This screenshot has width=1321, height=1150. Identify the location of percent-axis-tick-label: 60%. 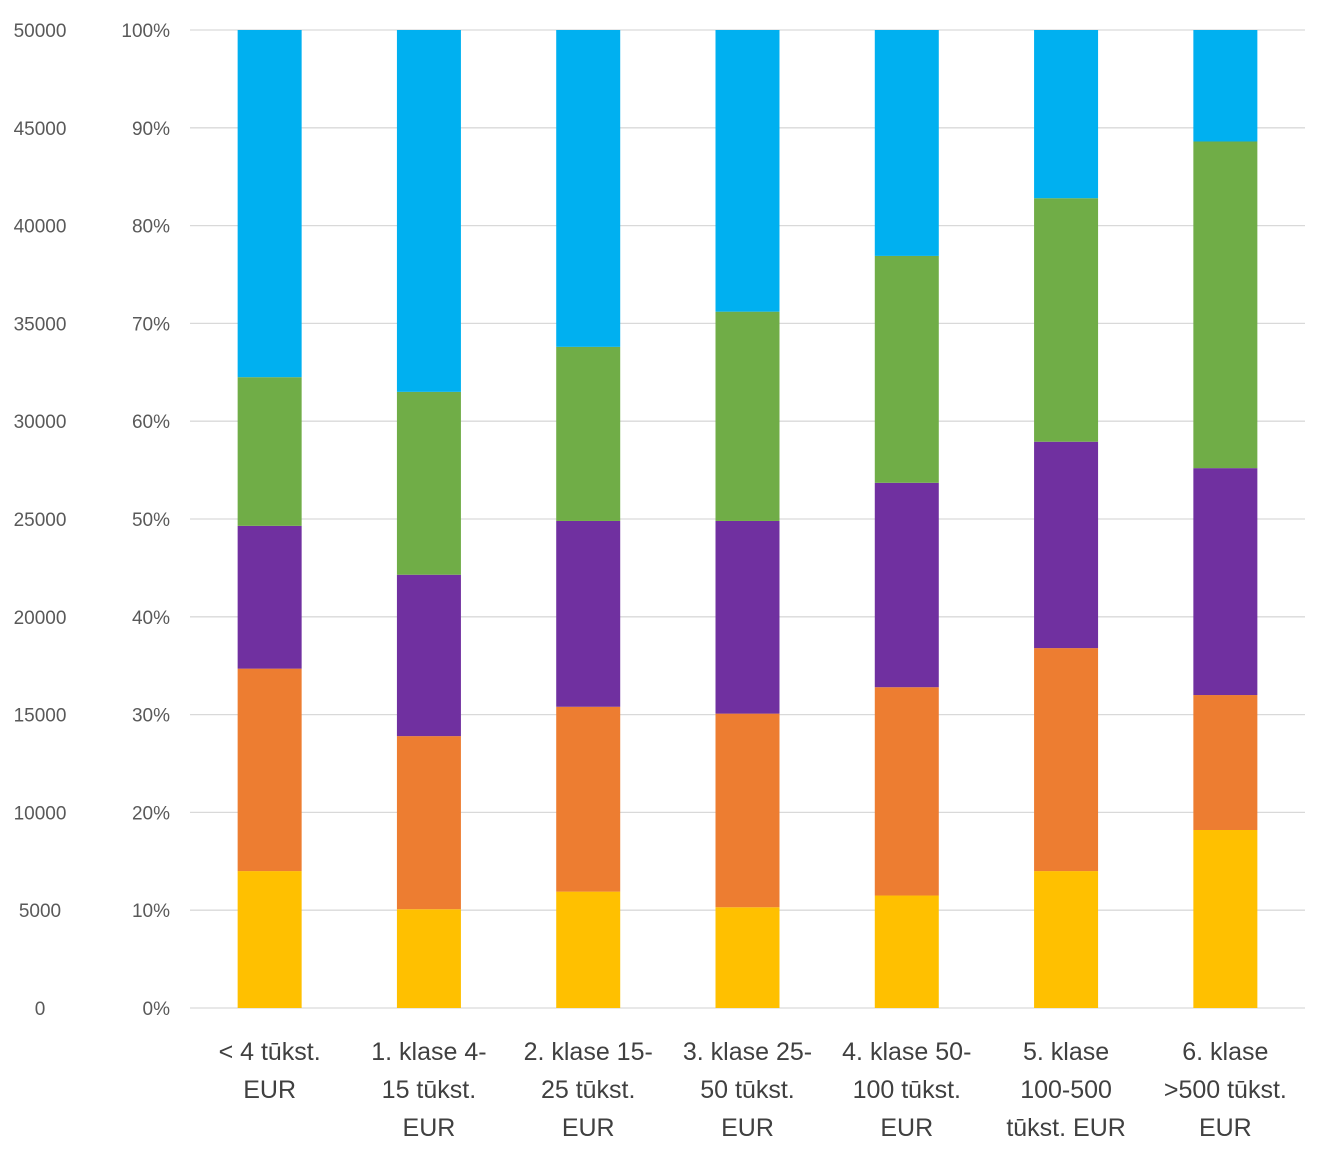
(151, 422).